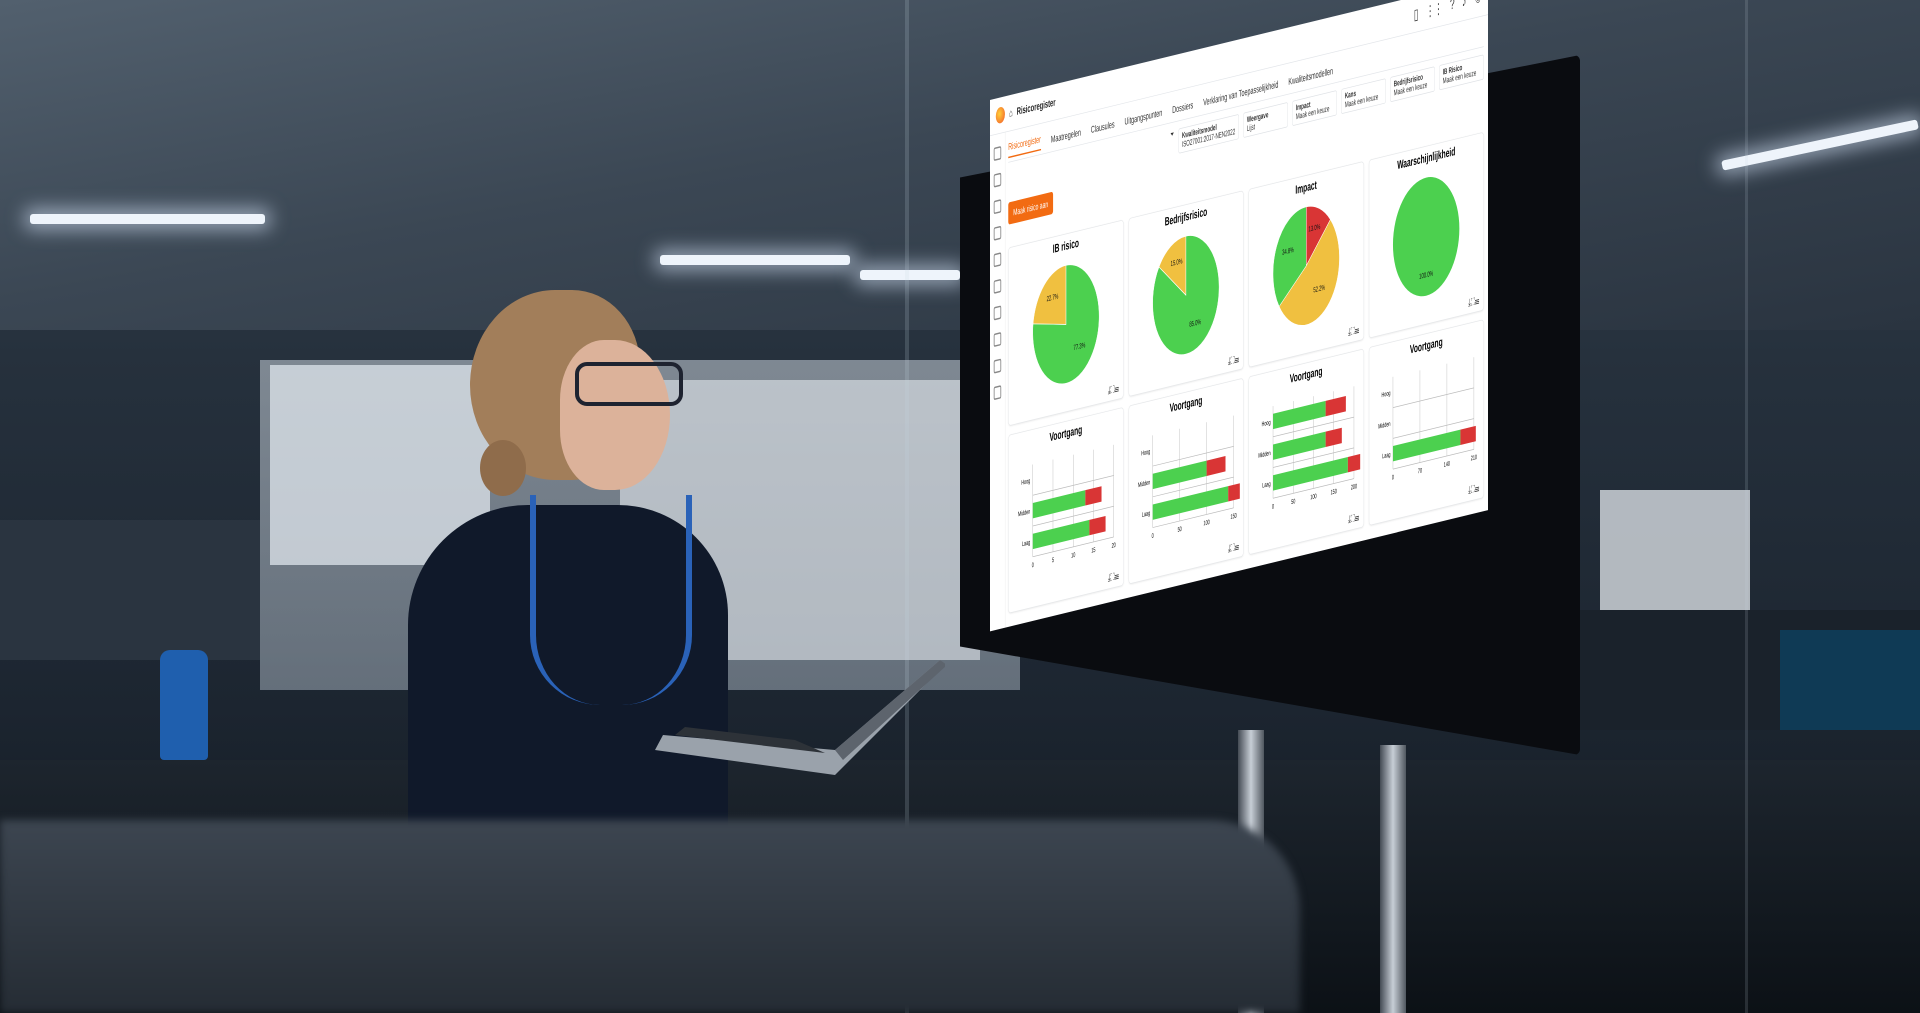 This screenshot has height=1013, width=1920. Describe the element at coordinates (1257, 117) in the screenshot. I see `filter-label: Weergave` at that location.